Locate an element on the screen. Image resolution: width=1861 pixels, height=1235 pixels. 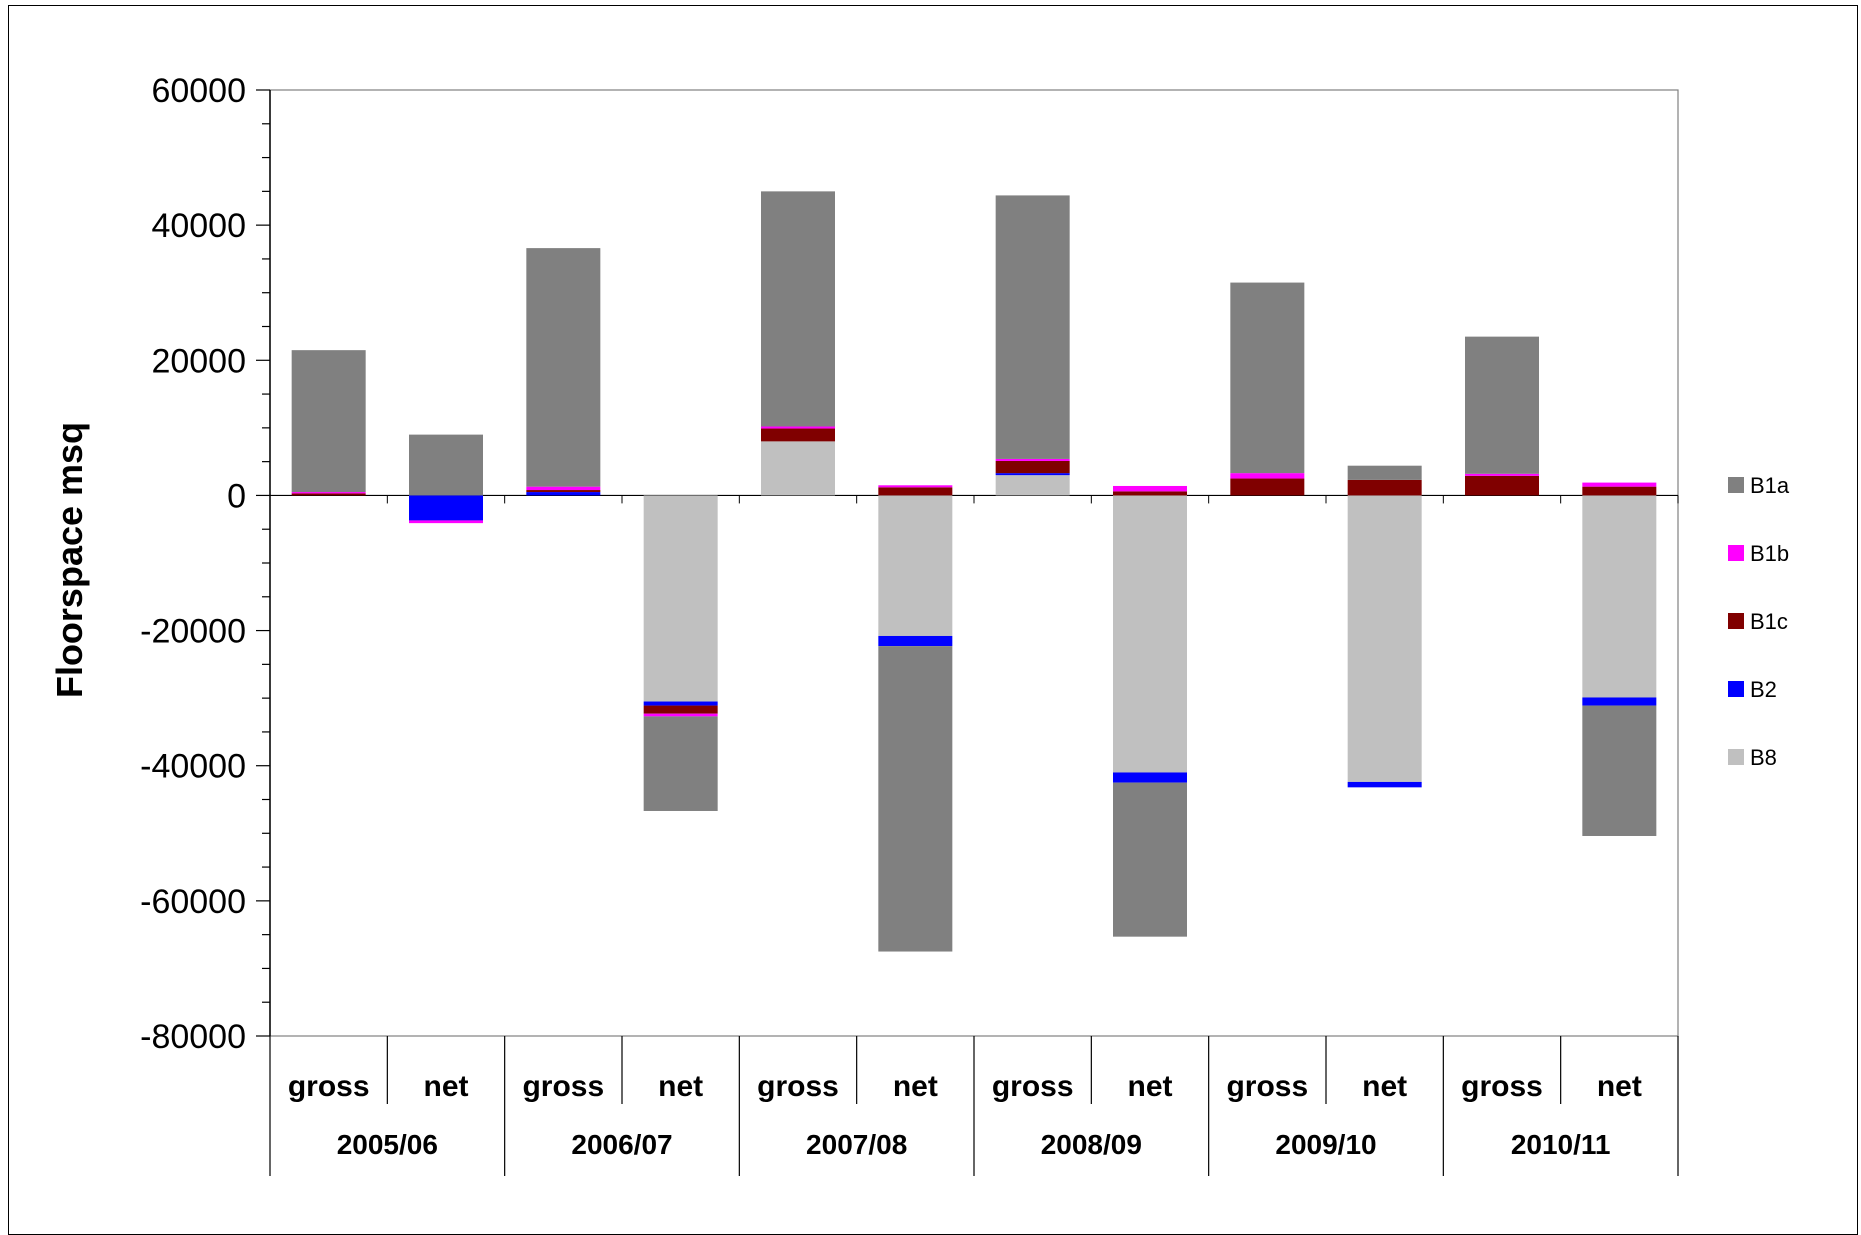
legend-label-b1a: B1a is located at coordinates (1770, 485).